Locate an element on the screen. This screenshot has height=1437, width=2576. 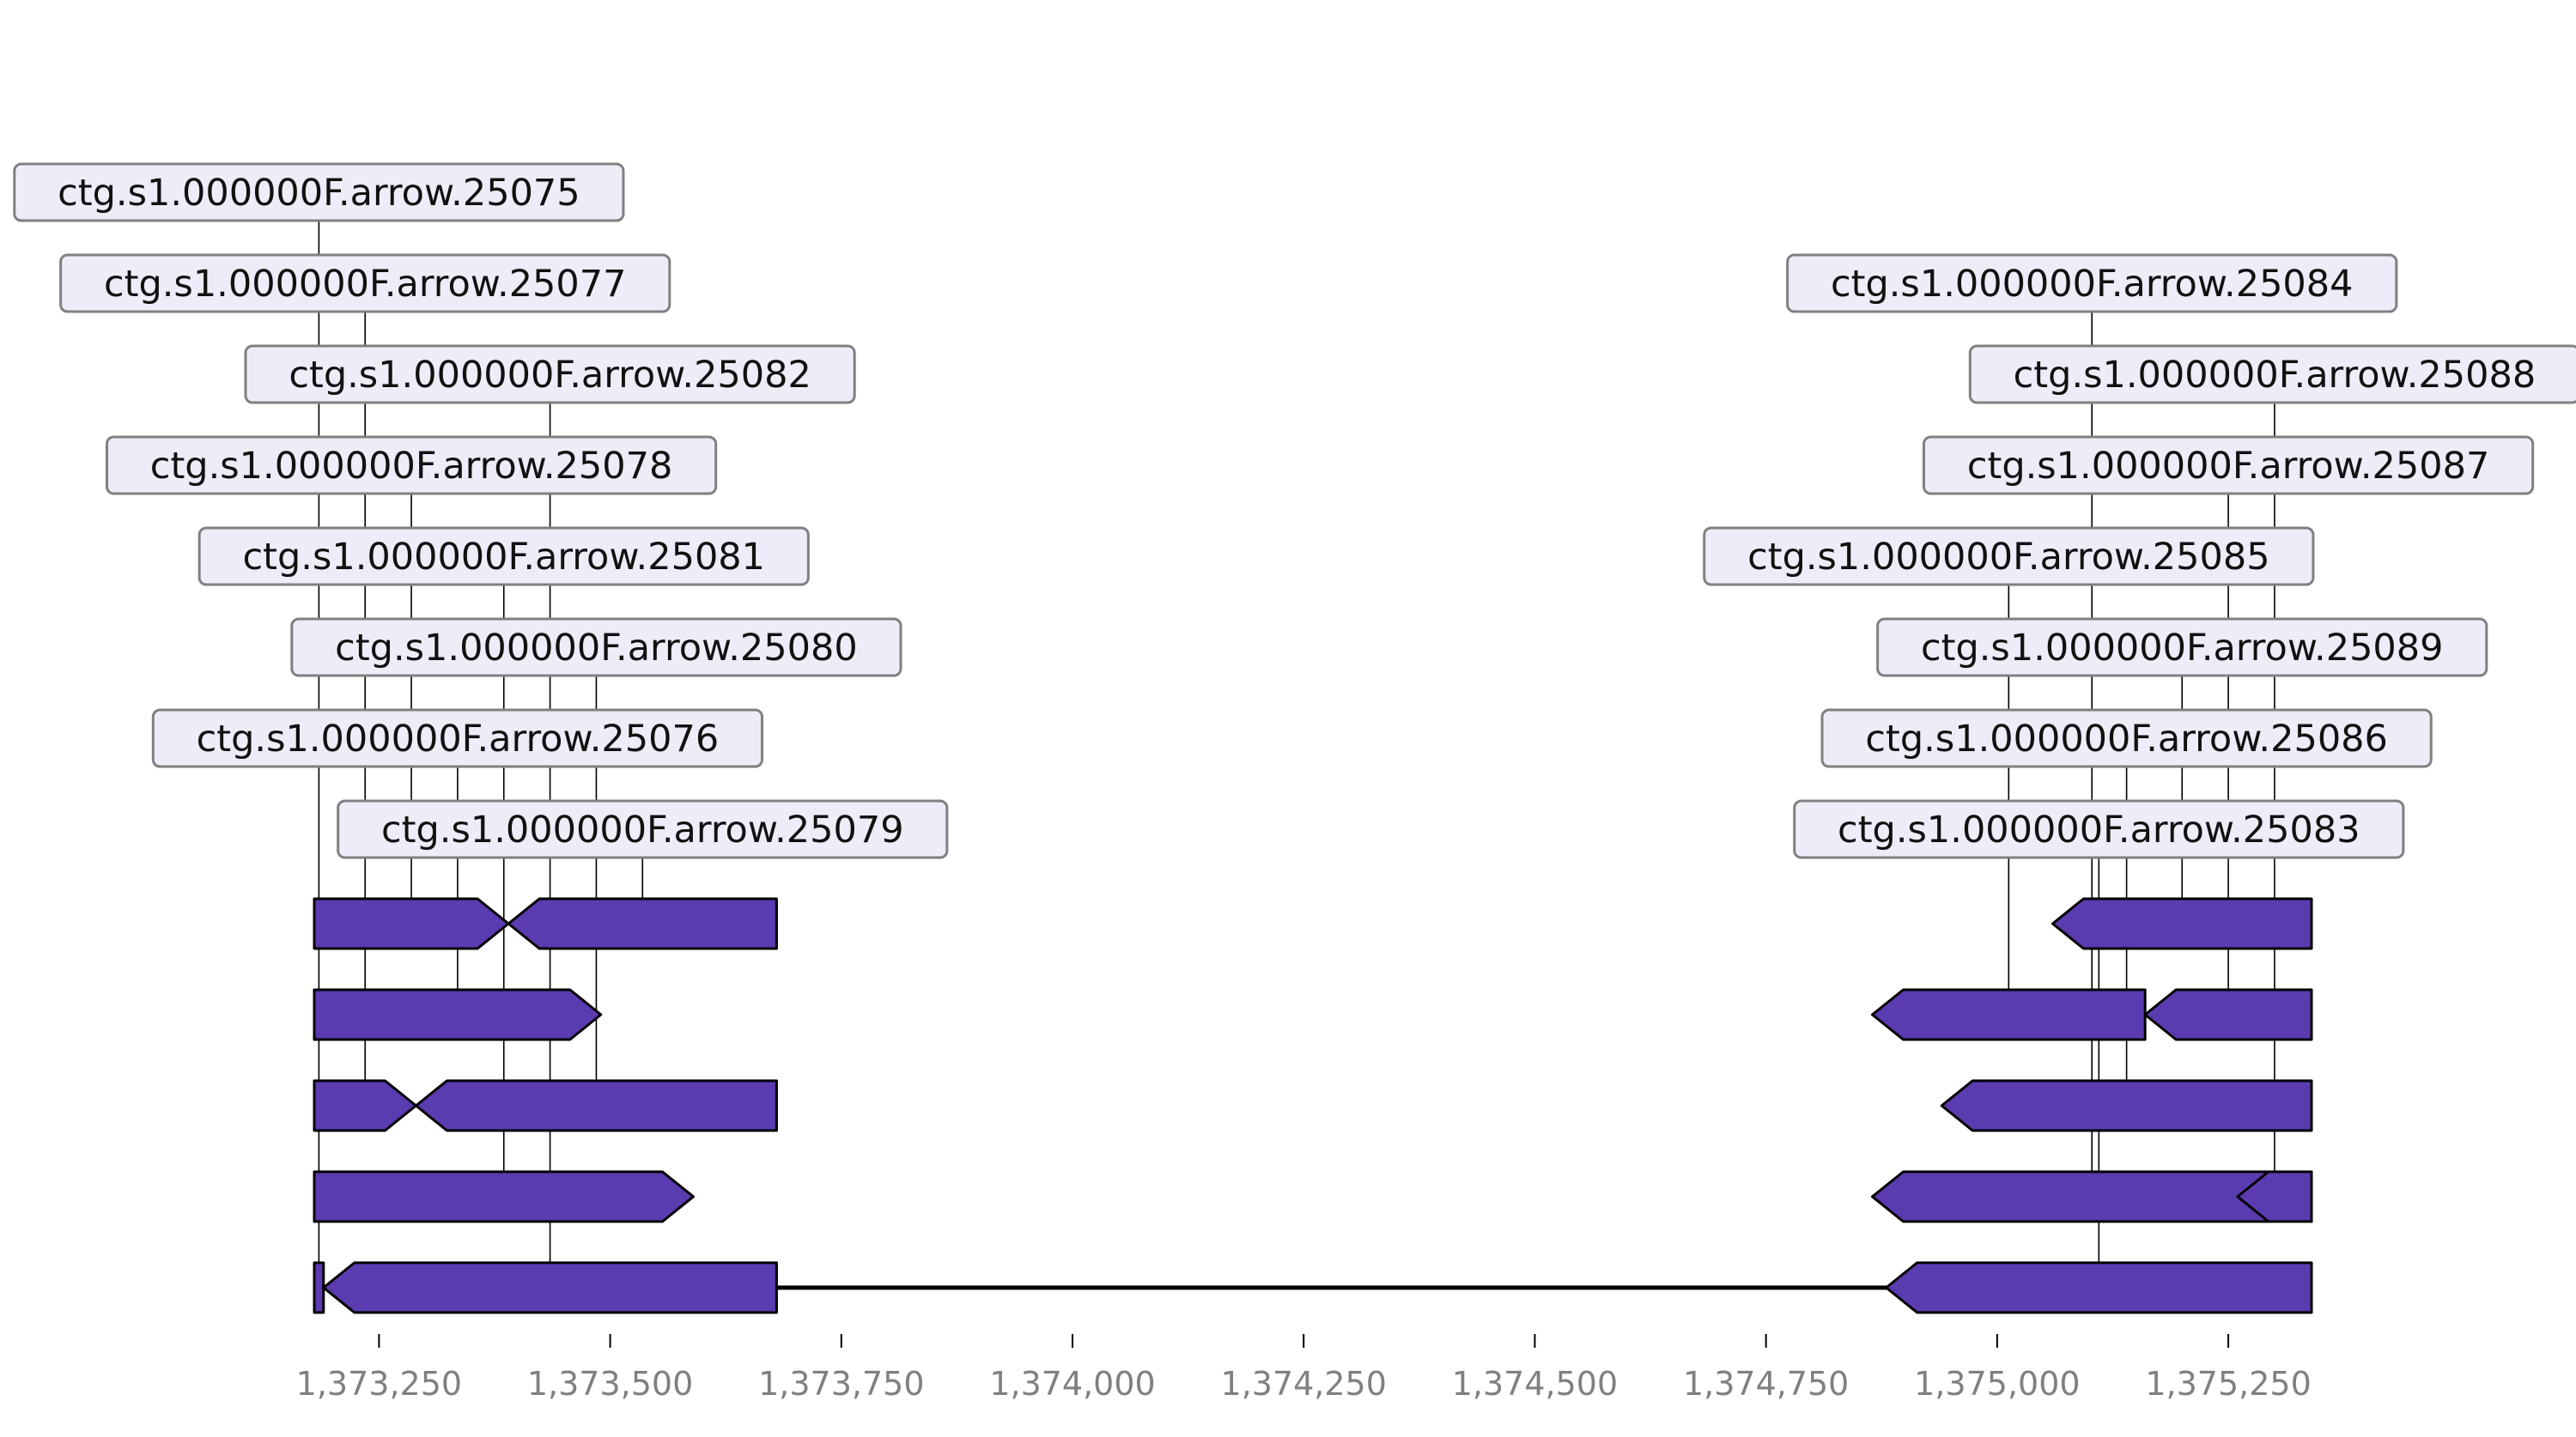
feature-label: ctg.s1.000000F.arrow.25082 is located at coordinates (550, 374).